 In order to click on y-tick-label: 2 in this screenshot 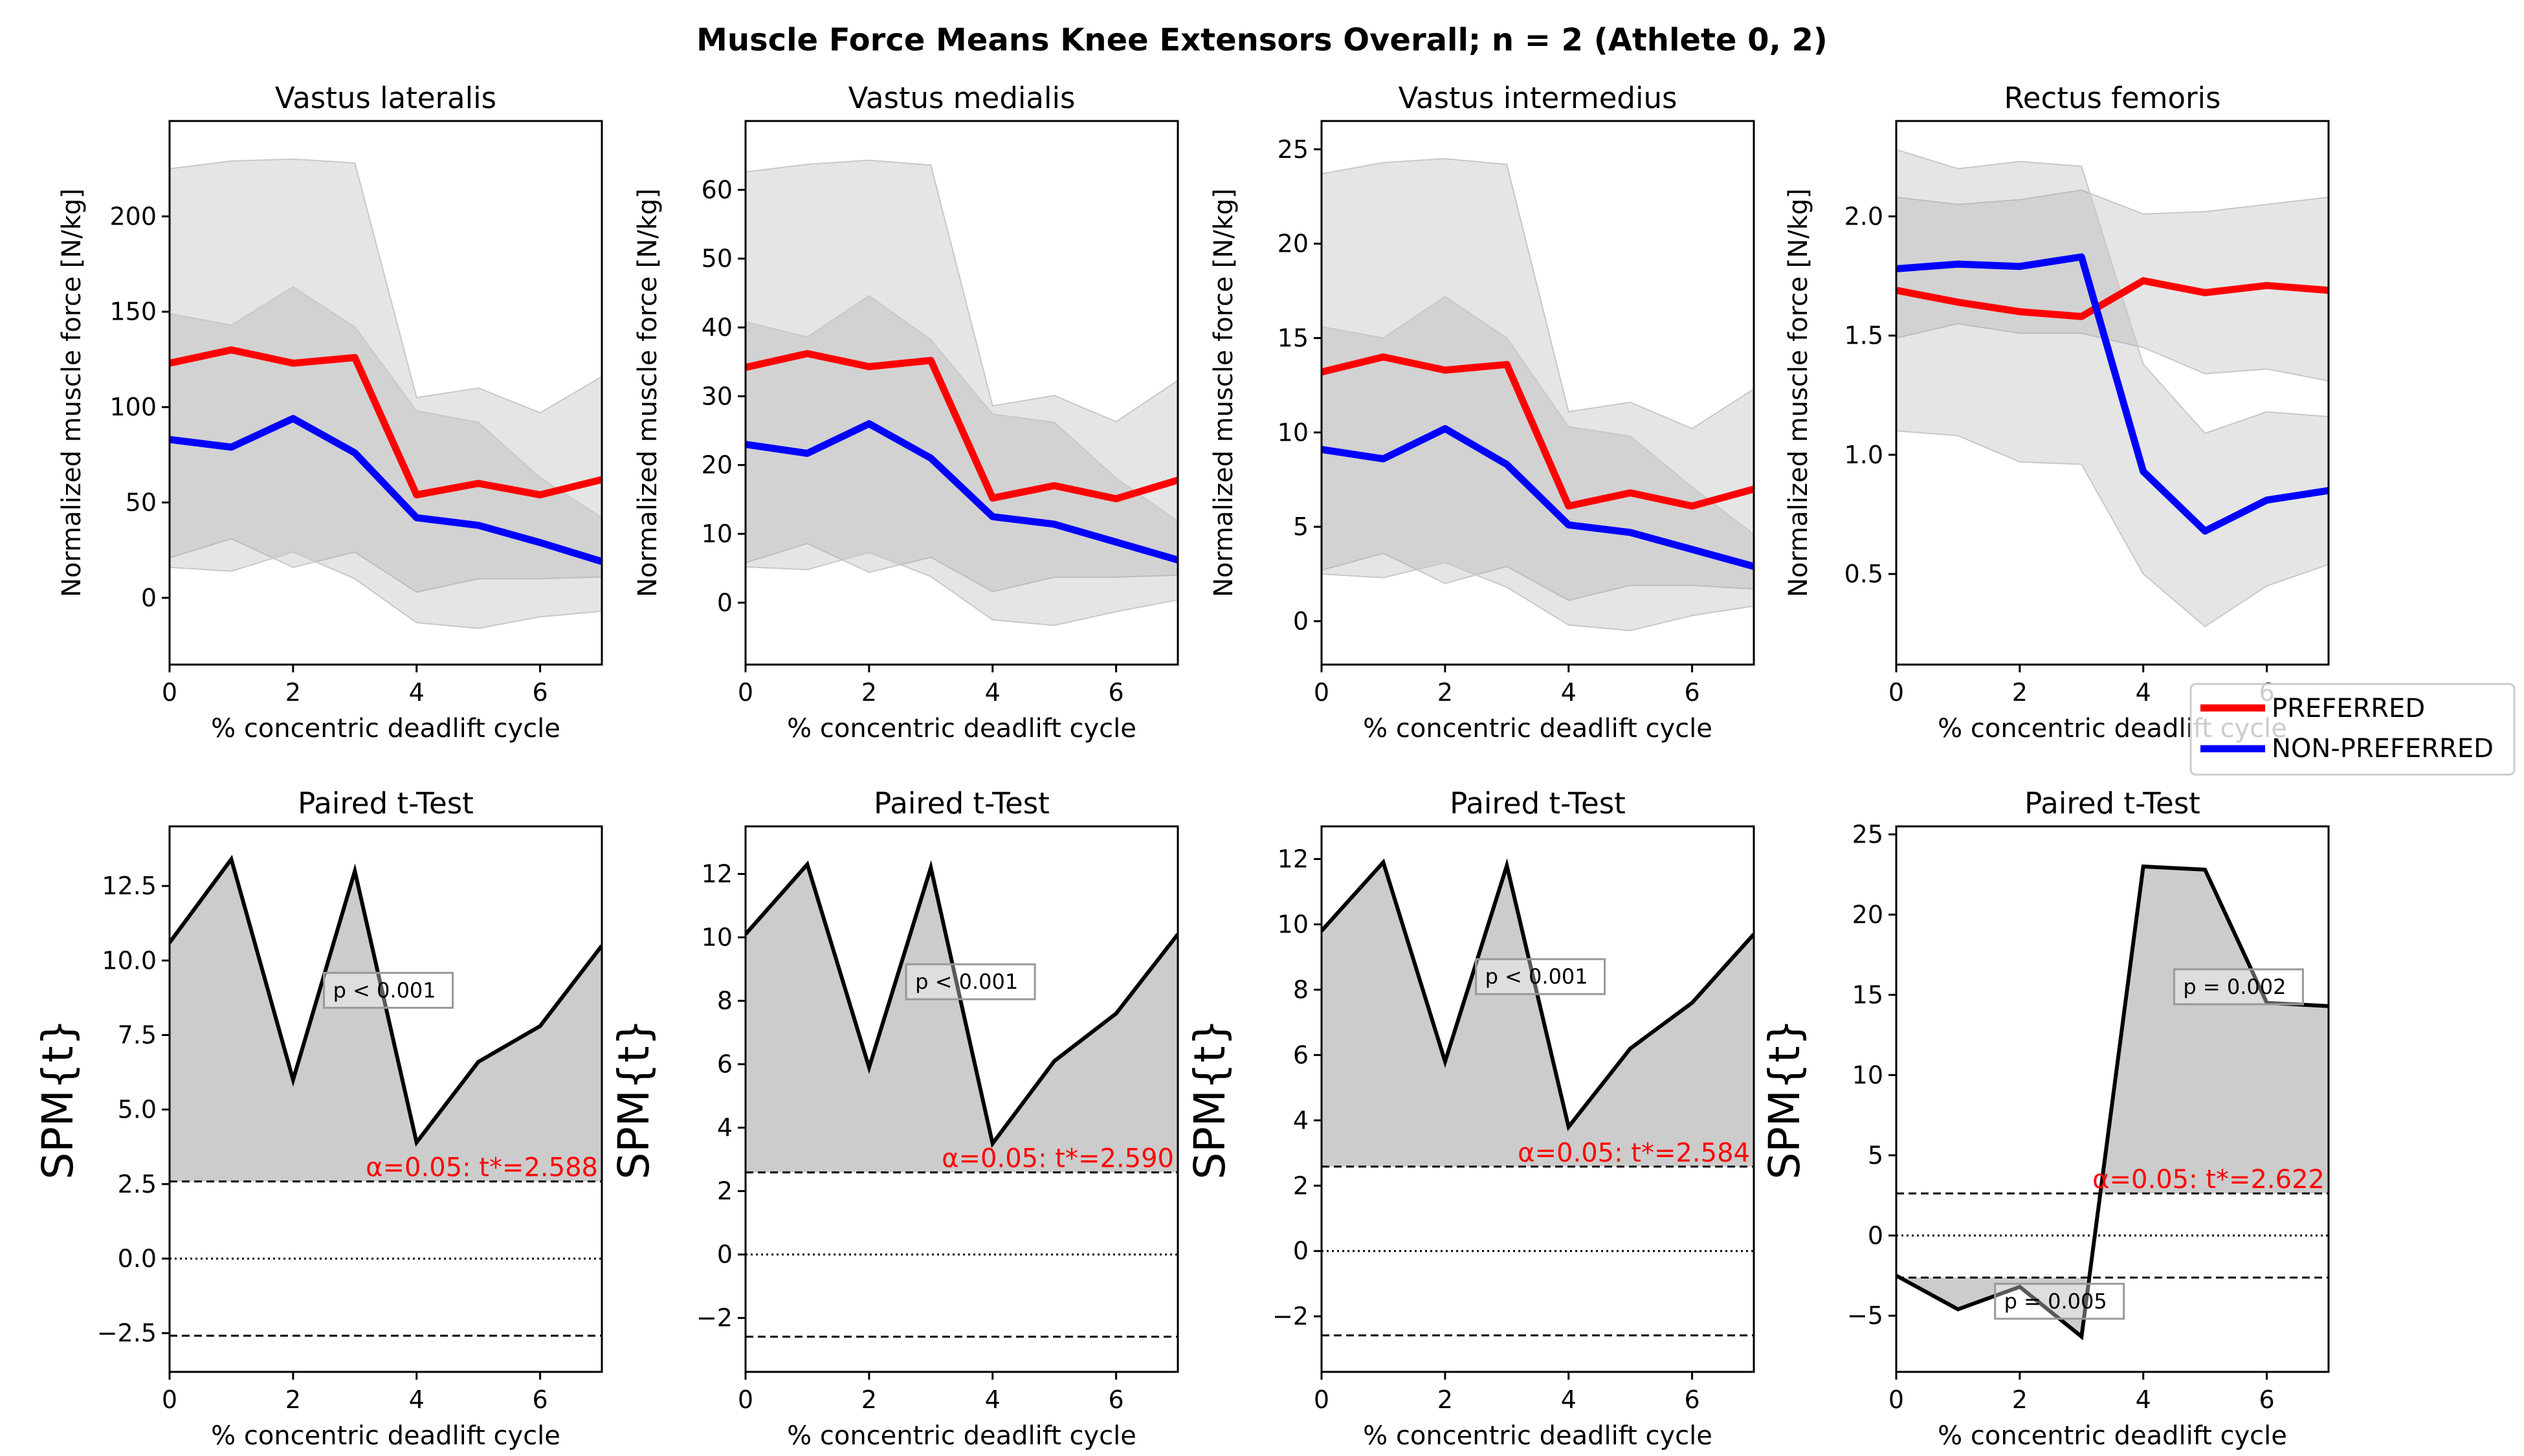, I will do `click(1301, 1185)`.